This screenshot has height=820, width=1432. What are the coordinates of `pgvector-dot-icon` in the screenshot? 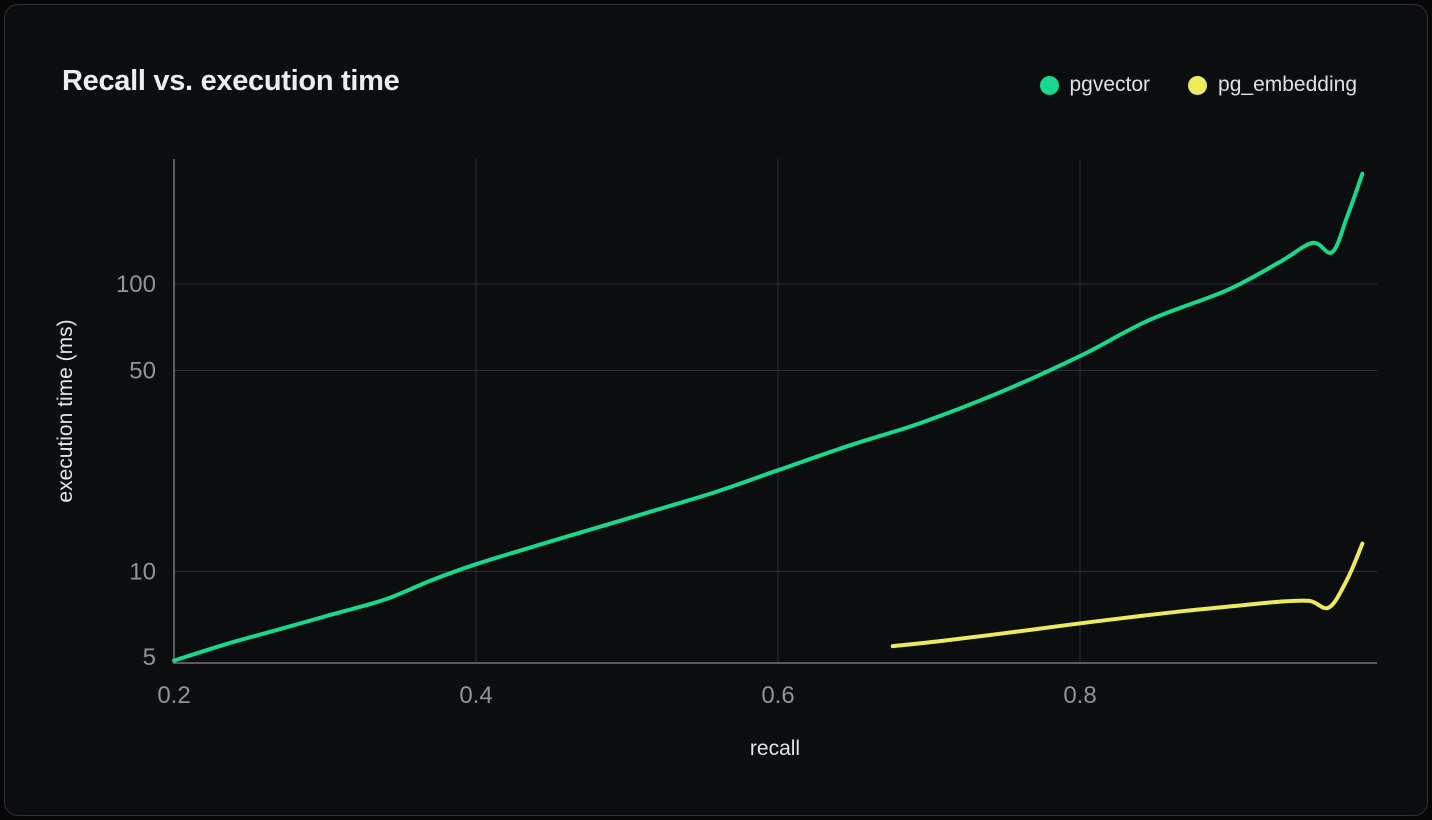 It's located at (1049, 85).